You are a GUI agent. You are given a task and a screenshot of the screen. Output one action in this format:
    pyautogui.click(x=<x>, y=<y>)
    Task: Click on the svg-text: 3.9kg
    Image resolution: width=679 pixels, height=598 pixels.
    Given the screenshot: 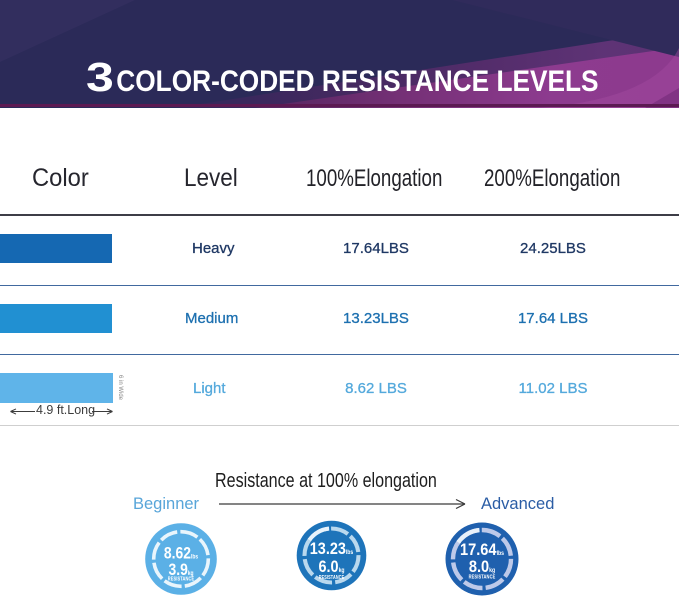 What is the action you would take?
    pyautogui.click(x=180, y=570)
    